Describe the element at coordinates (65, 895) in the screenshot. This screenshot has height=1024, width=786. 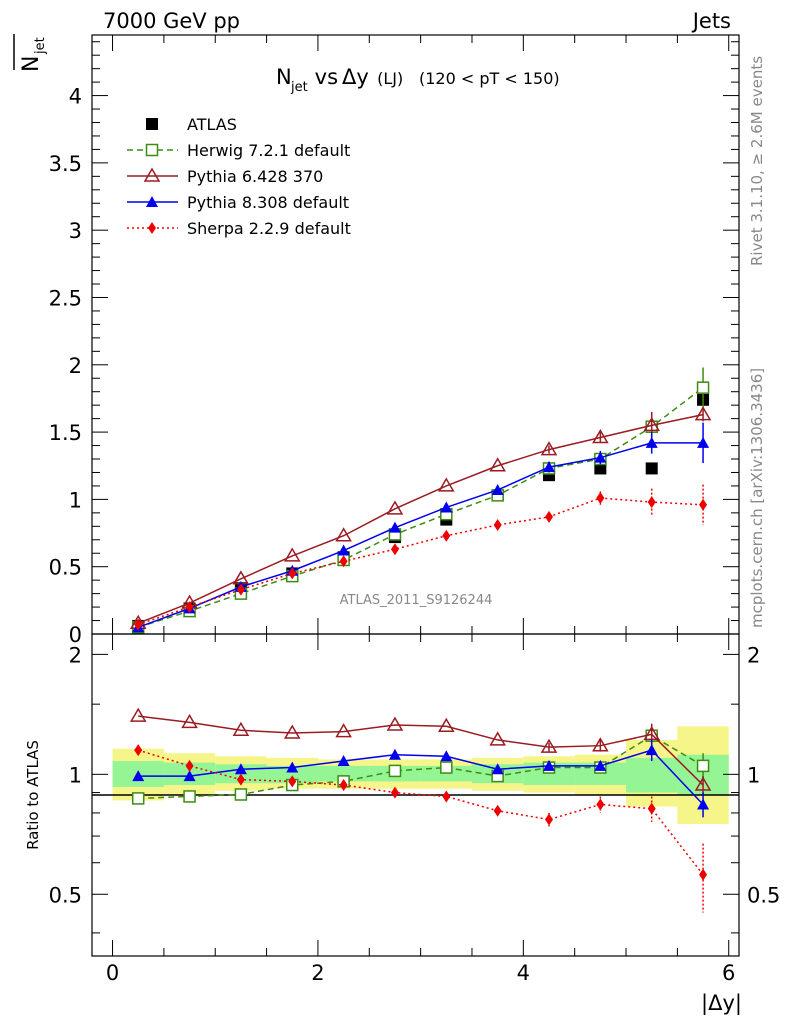
I see `ratio-y-tick-label: 0.5` at that location.